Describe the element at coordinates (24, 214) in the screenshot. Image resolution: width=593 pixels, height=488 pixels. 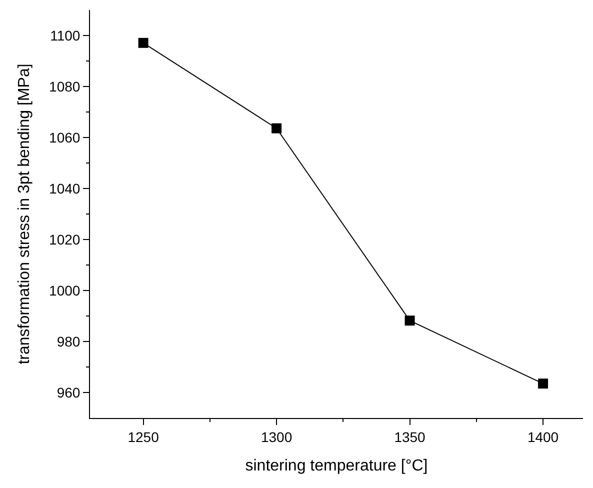
I see `y-axis-title: transformation stress in 3pt bending [MPa]` at that location.